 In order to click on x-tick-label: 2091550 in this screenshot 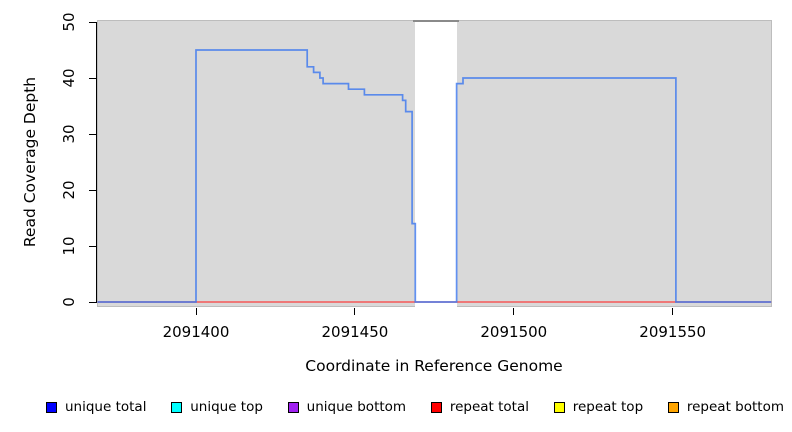, I will do `click(673, 332)`.